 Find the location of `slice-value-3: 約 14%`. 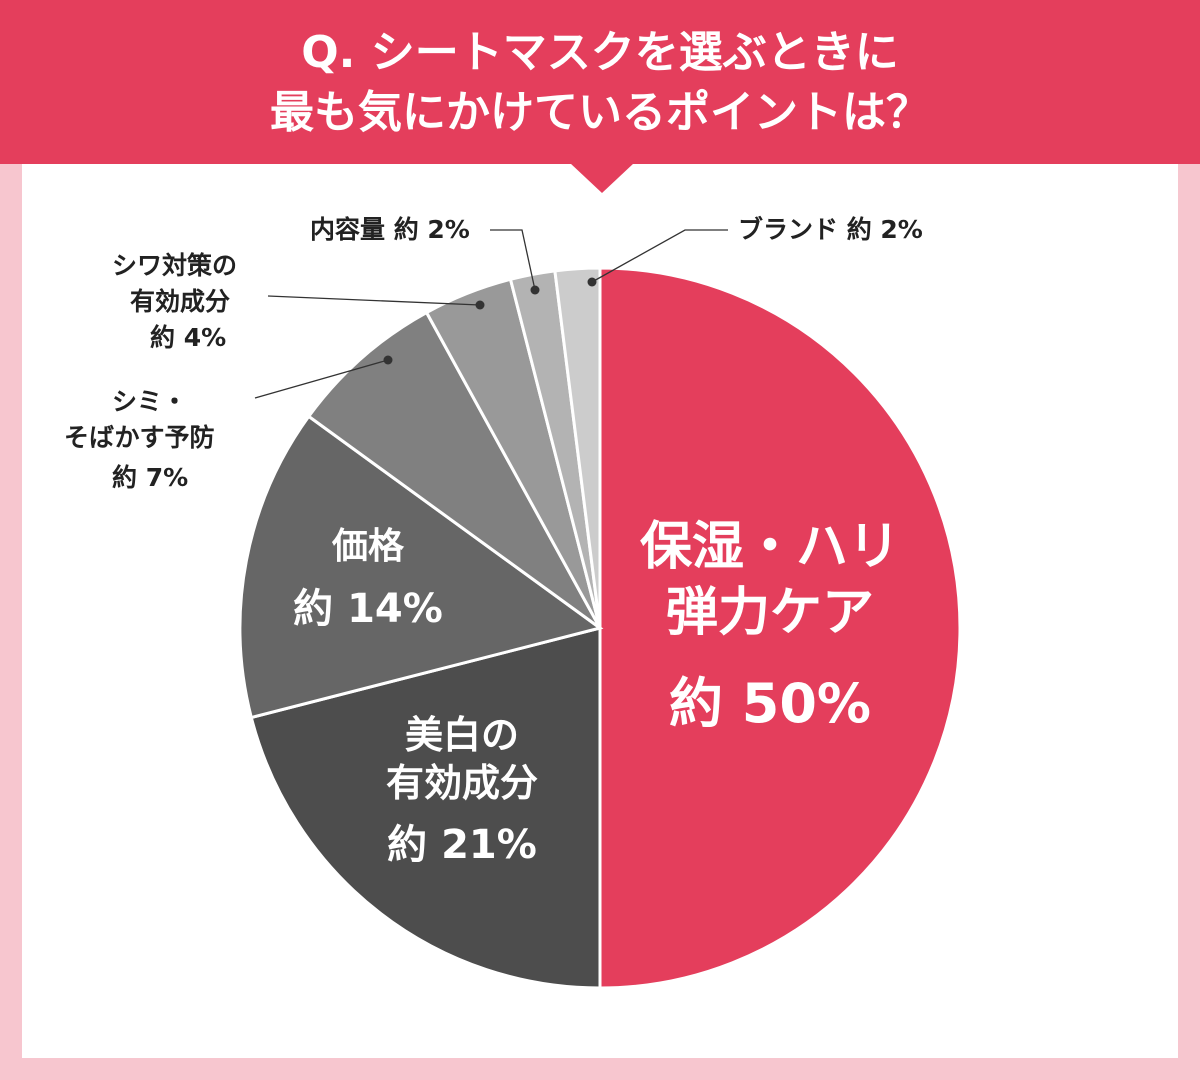

slice-value-3: 約 14% is located at coordinates (368, 609).